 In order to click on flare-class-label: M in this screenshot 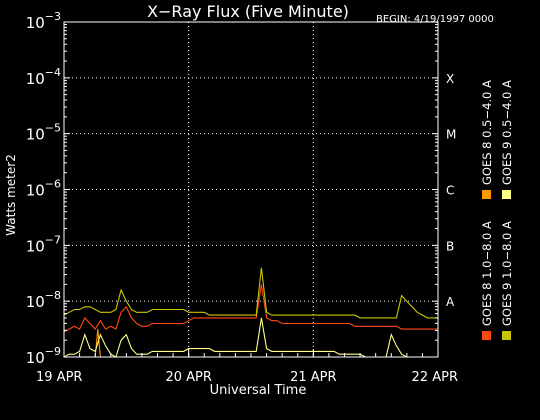, I will do `click(451, 135)`.